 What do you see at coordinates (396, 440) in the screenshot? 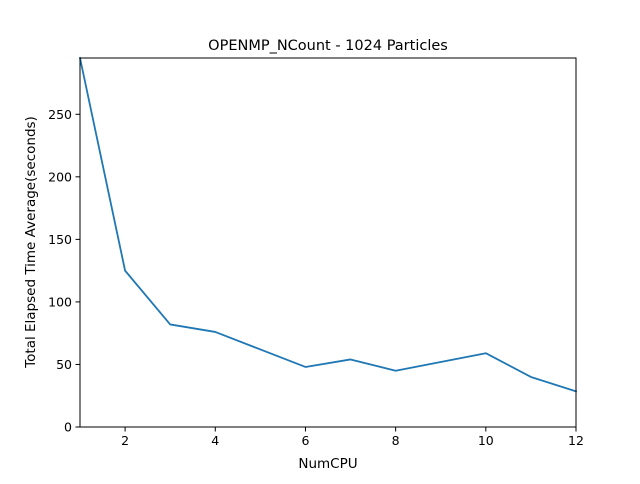
I see `x-tick-label: 8` at bounding box center [396, 440].